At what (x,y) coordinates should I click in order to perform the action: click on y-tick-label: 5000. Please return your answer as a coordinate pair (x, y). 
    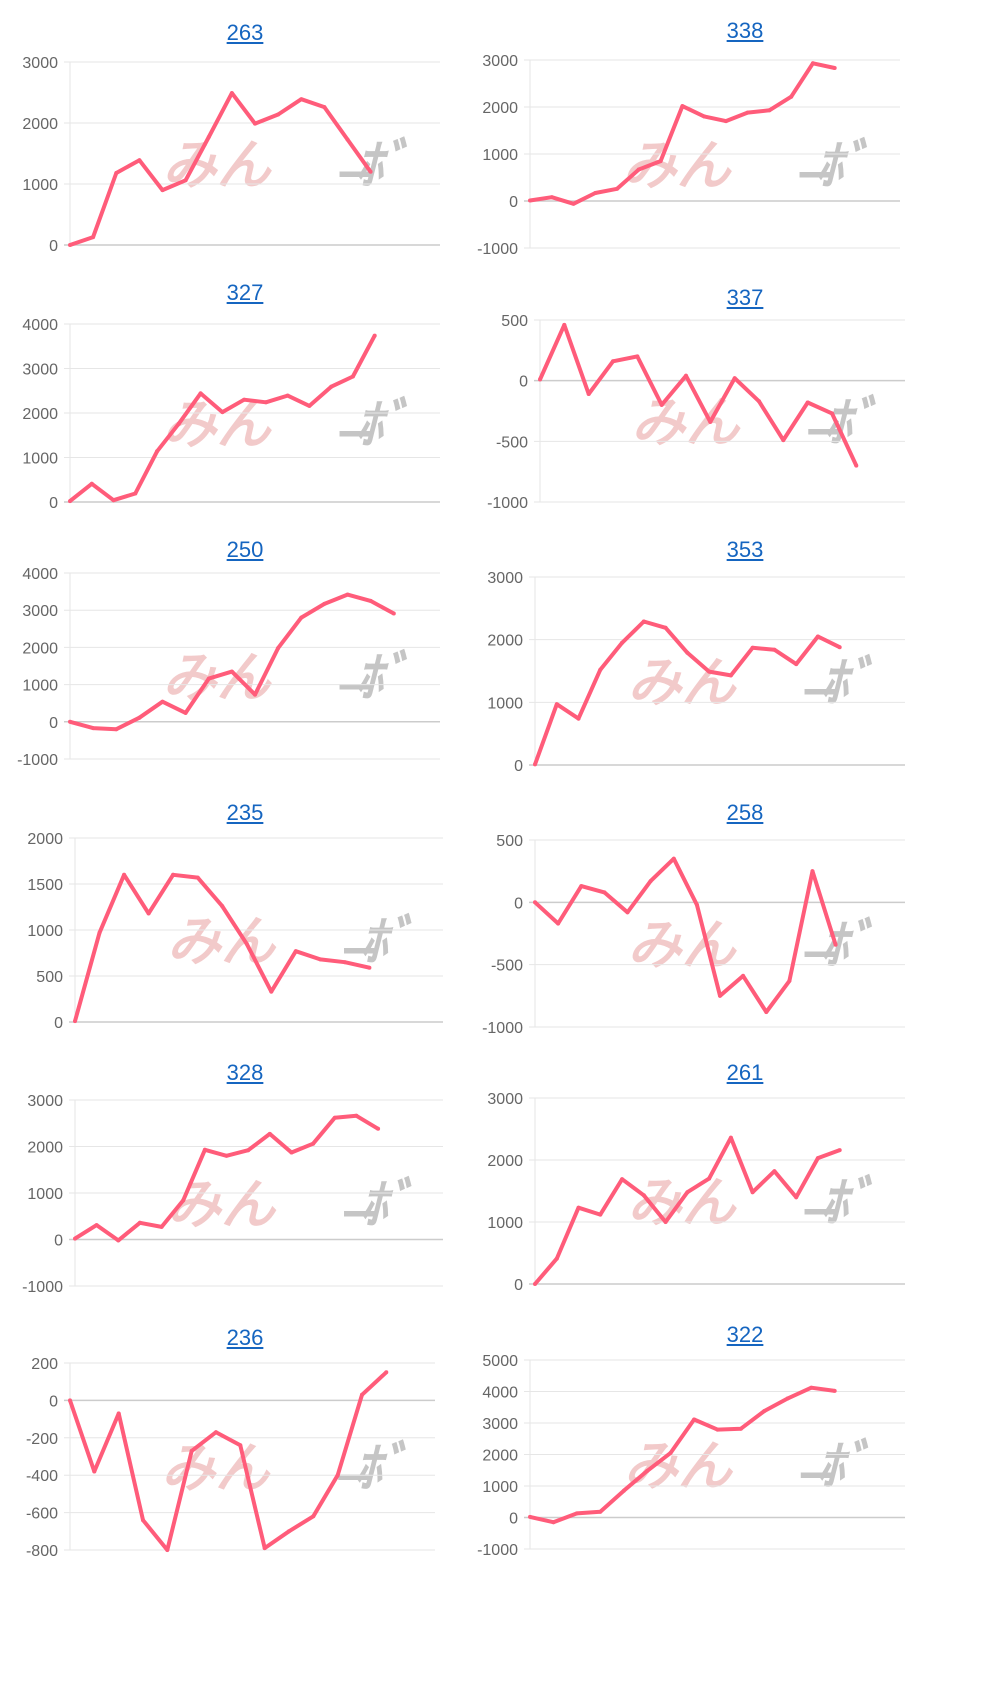
    Looking at the image, I should click on (500, 1361).